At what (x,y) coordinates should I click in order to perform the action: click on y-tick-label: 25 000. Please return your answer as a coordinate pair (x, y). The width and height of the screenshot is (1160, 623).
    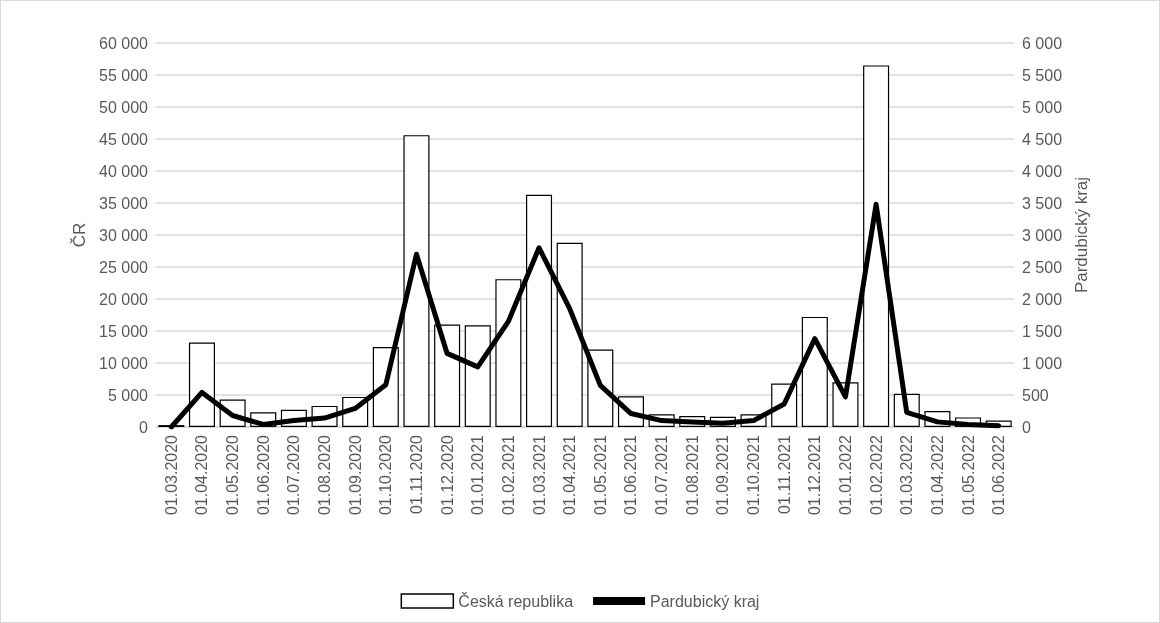
    Looking at the image, I should click on (124, 267).